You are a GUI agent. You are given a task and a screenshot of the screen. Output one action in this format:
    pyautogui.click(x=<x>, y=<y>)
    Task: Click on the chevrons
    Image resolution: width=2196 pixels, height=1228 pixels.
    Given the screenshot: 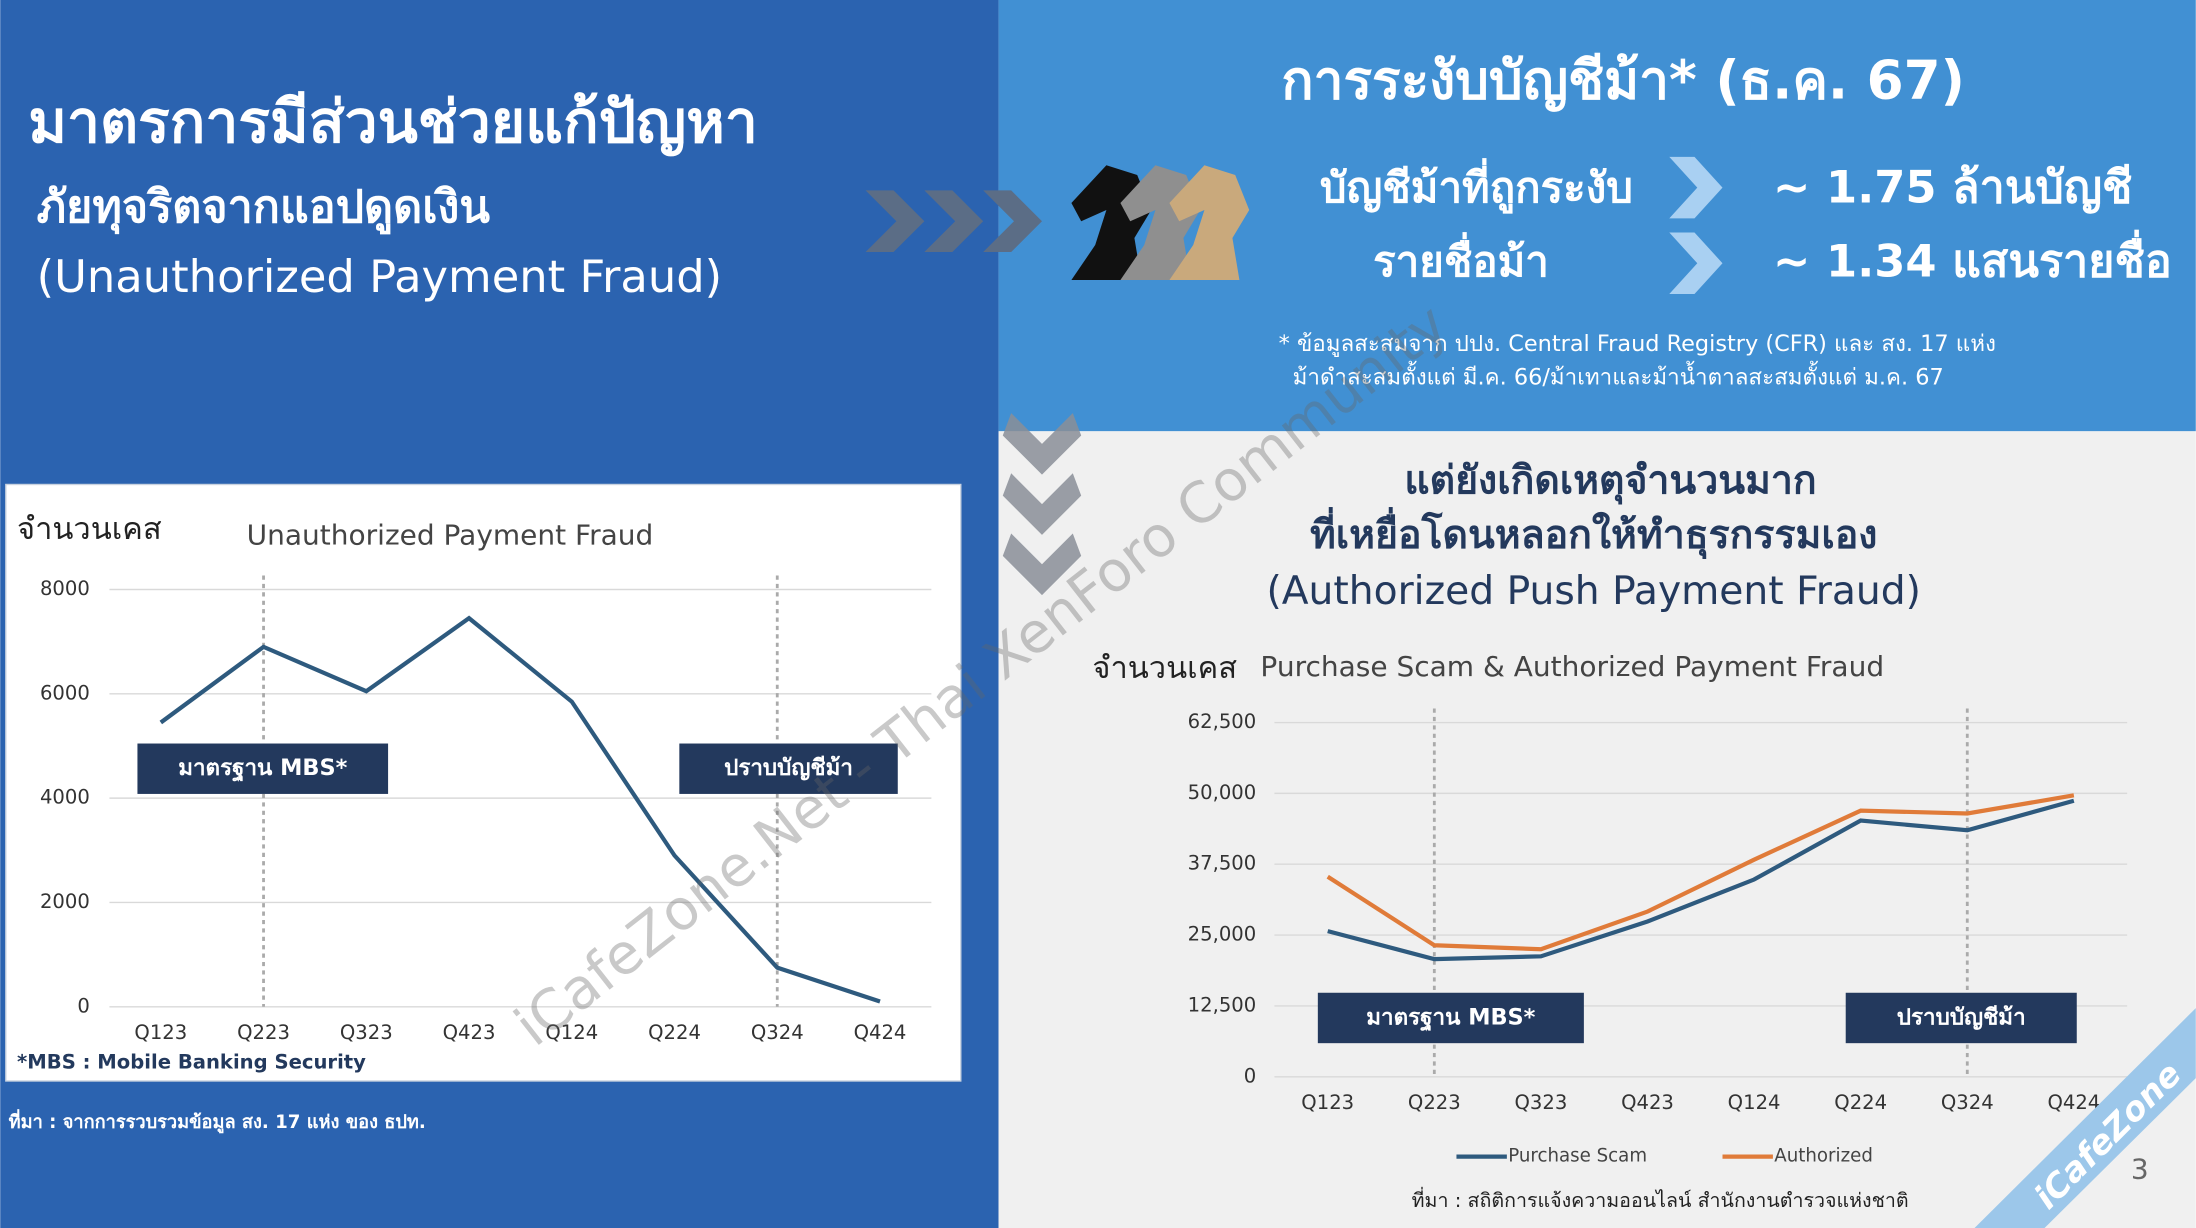 What is the action you would take?
    pyautogui.click(x=953, y=221)
    